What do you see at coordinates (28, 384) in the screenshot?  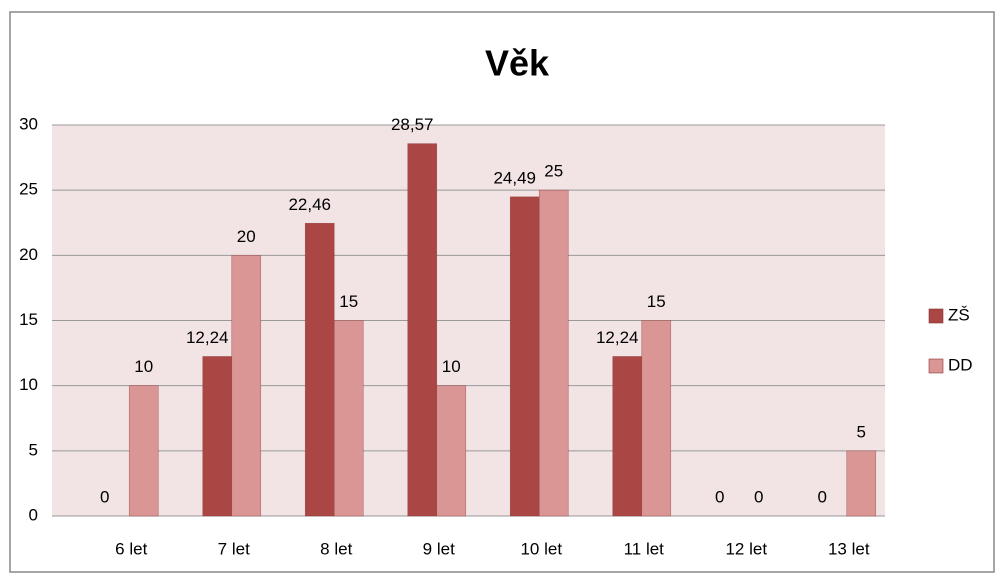 I see `y-tick-label: 10` at bounding box center [28, 384].